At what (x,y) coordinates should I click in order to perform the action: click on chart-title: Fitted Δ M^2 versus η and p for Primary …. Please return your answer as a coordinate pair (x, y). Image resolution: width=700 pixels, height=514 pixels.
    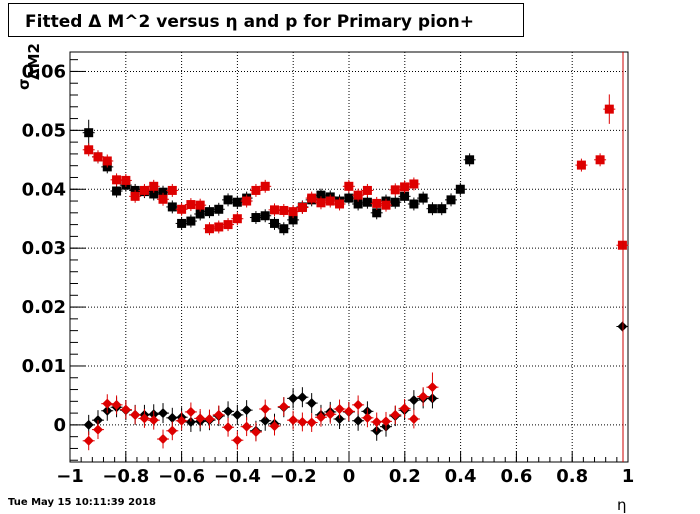
    Looking at the image, I should click on (249, 22).